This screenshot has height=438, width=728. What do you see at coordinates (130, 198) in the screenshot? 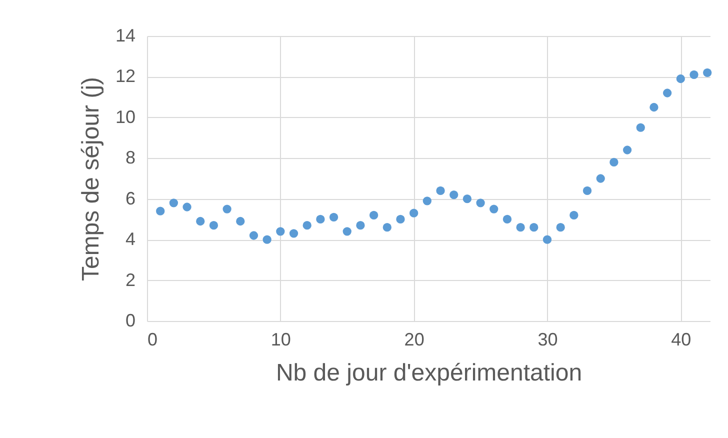
I see `y-tick-label: 6` at bounding box center [130, 198].